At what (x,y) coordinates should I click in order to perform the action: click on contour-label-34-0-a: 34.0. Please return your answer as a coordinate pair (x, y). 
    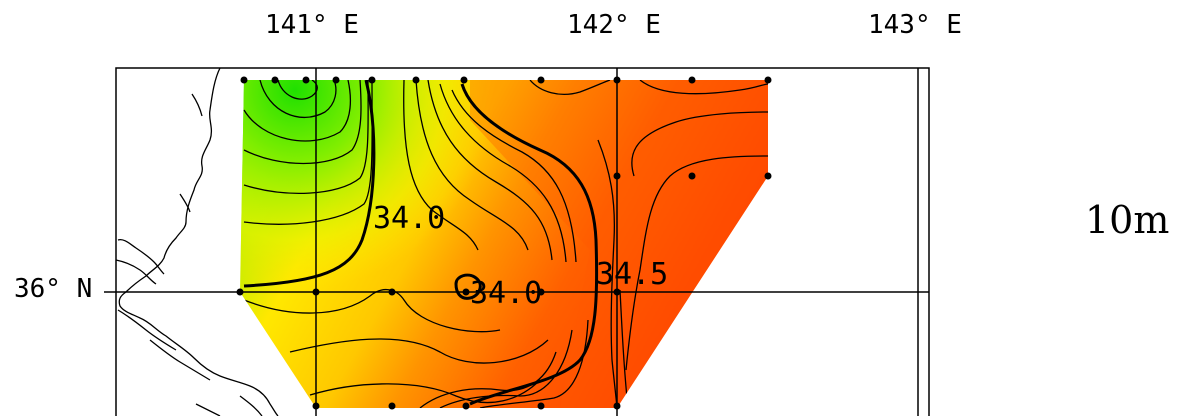
    Looking at the image, I should click on (409, 218).